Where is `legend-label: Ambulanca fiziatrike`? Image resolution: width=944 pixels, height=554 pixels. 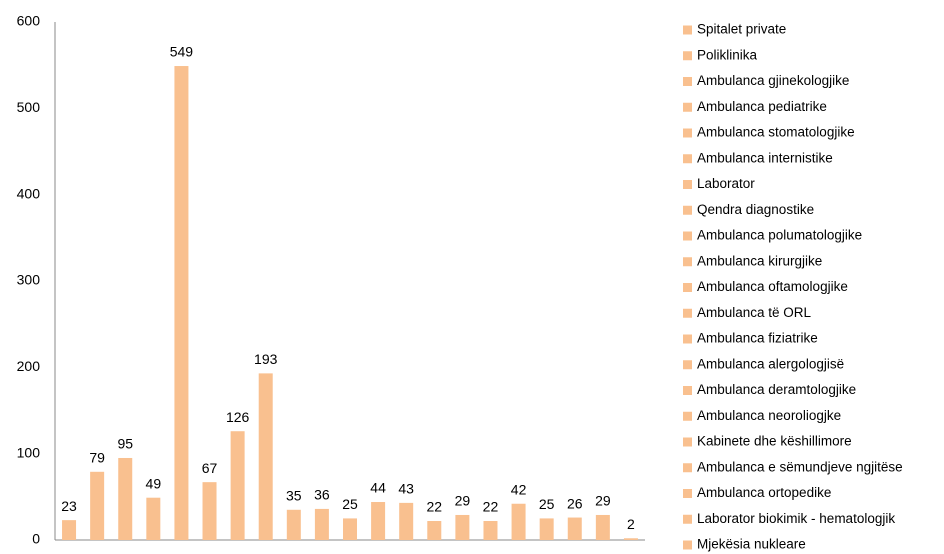 legend-label: Ambulanca fiziatrike is located at coordinates (757, 338).